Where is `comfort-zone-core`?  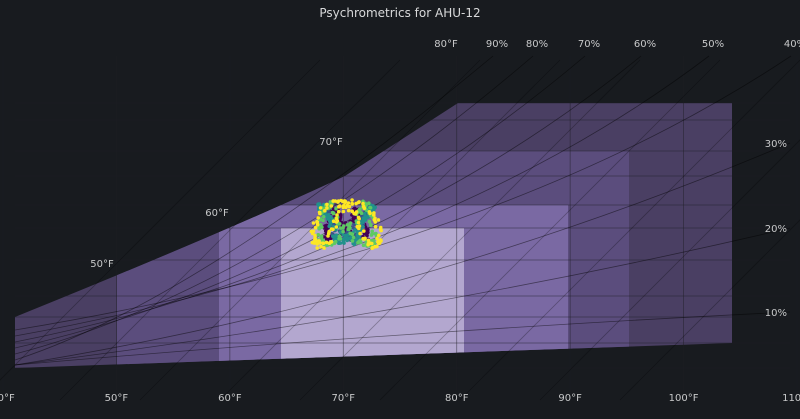 comfort-zone-core is located at coordinates (372, 295).